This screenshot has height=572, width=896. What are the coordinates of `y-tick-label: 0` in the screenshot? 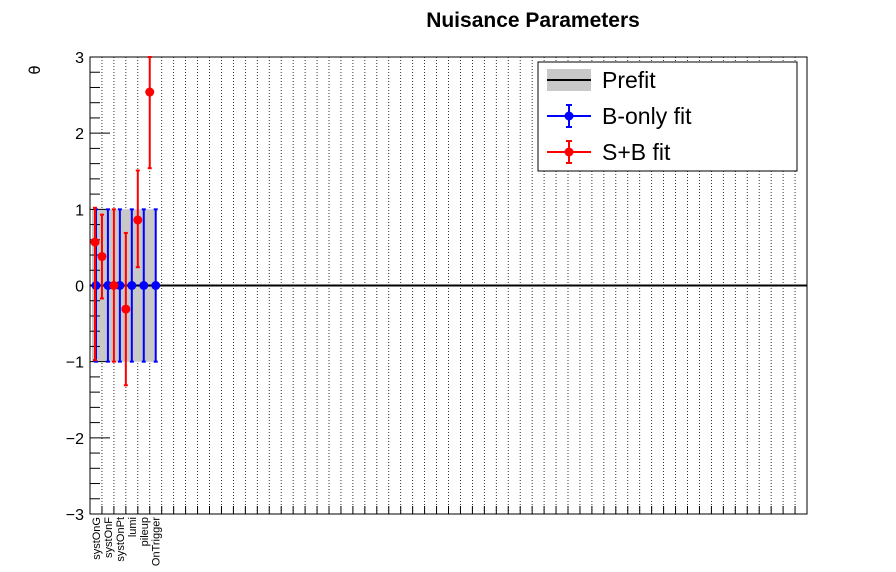 It's located at (79, 287).